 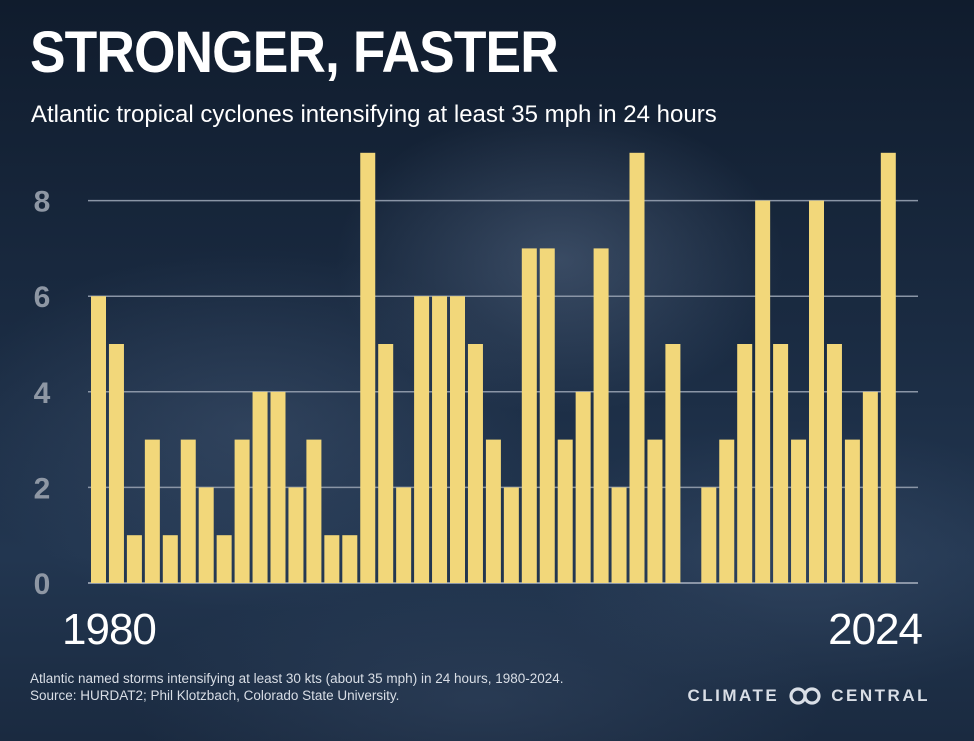 I want to click on bar-1997, so click(x=404, y=535).